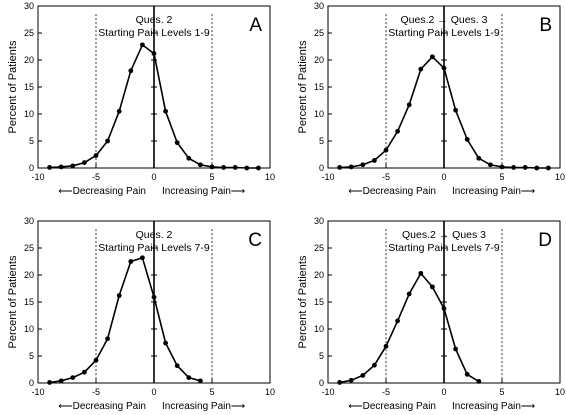 This screenshot has height=415, width=566. Describe the element at coordinates (255, 25) in the screenshot. I see `panel-letter: A` at that location.